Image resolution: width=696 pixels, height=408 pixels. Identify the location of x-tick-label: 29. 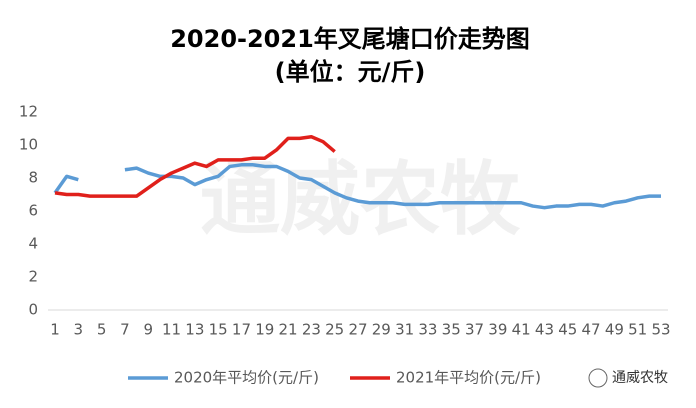
(381, 330).